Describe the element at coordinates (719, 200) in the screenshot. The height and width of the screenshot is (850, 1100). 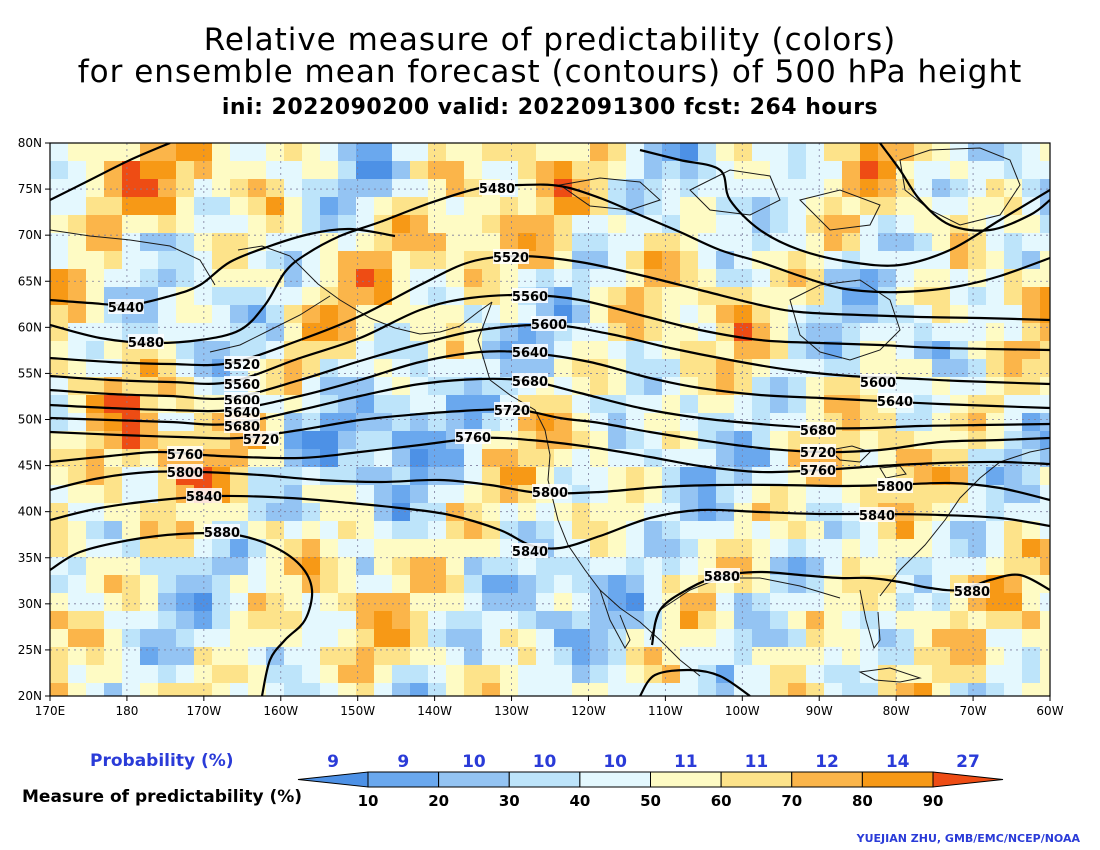
I see `arctic-islands-coastline` at that location.